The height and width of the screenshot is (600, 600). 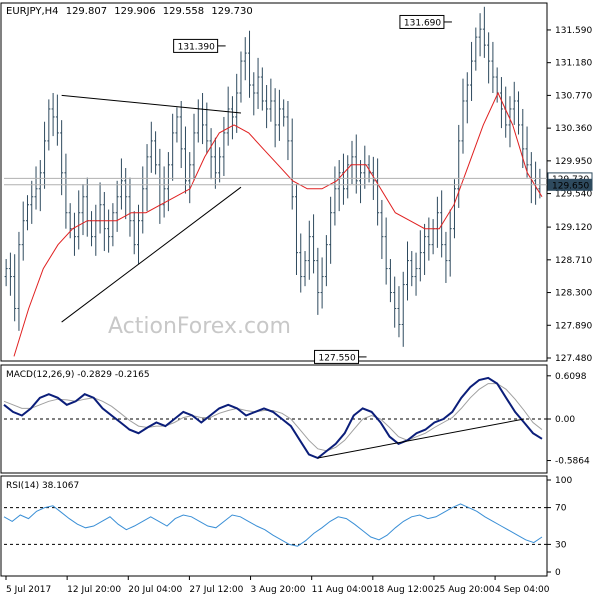 I want to click on time-tick-label: 4 Sep 04:00, so click(x=522, y=590).